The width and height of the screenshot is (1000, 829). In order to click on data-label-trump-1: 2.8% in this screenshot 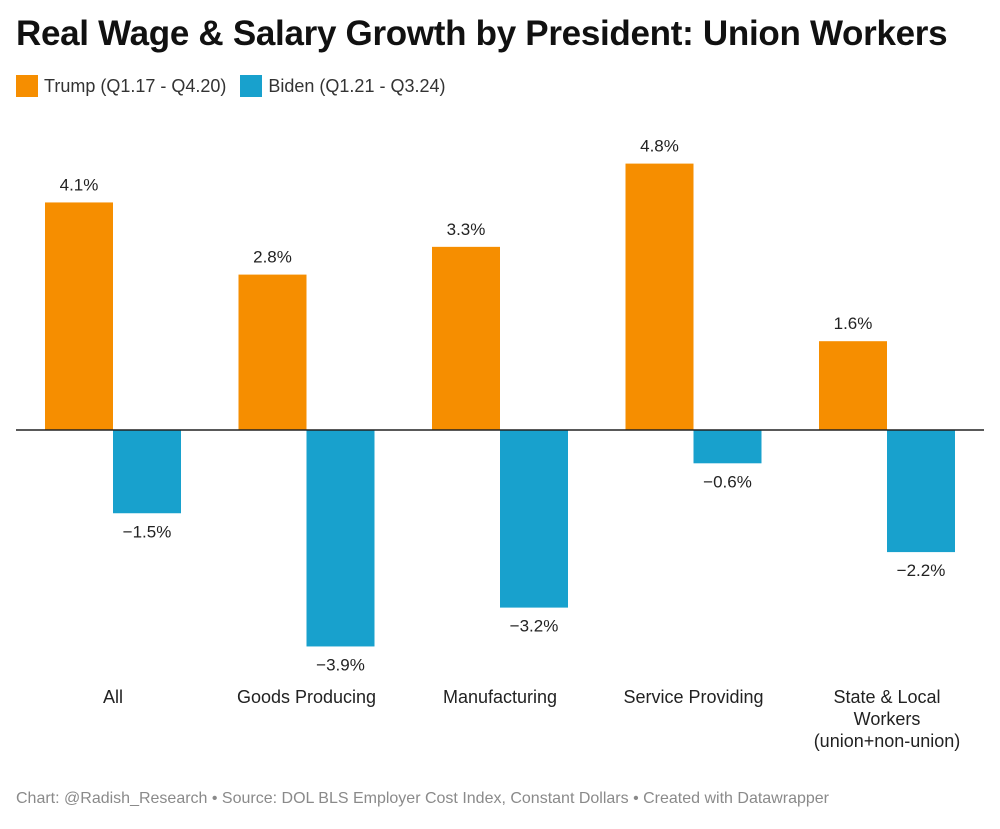, I will do `click(272, 257)`.